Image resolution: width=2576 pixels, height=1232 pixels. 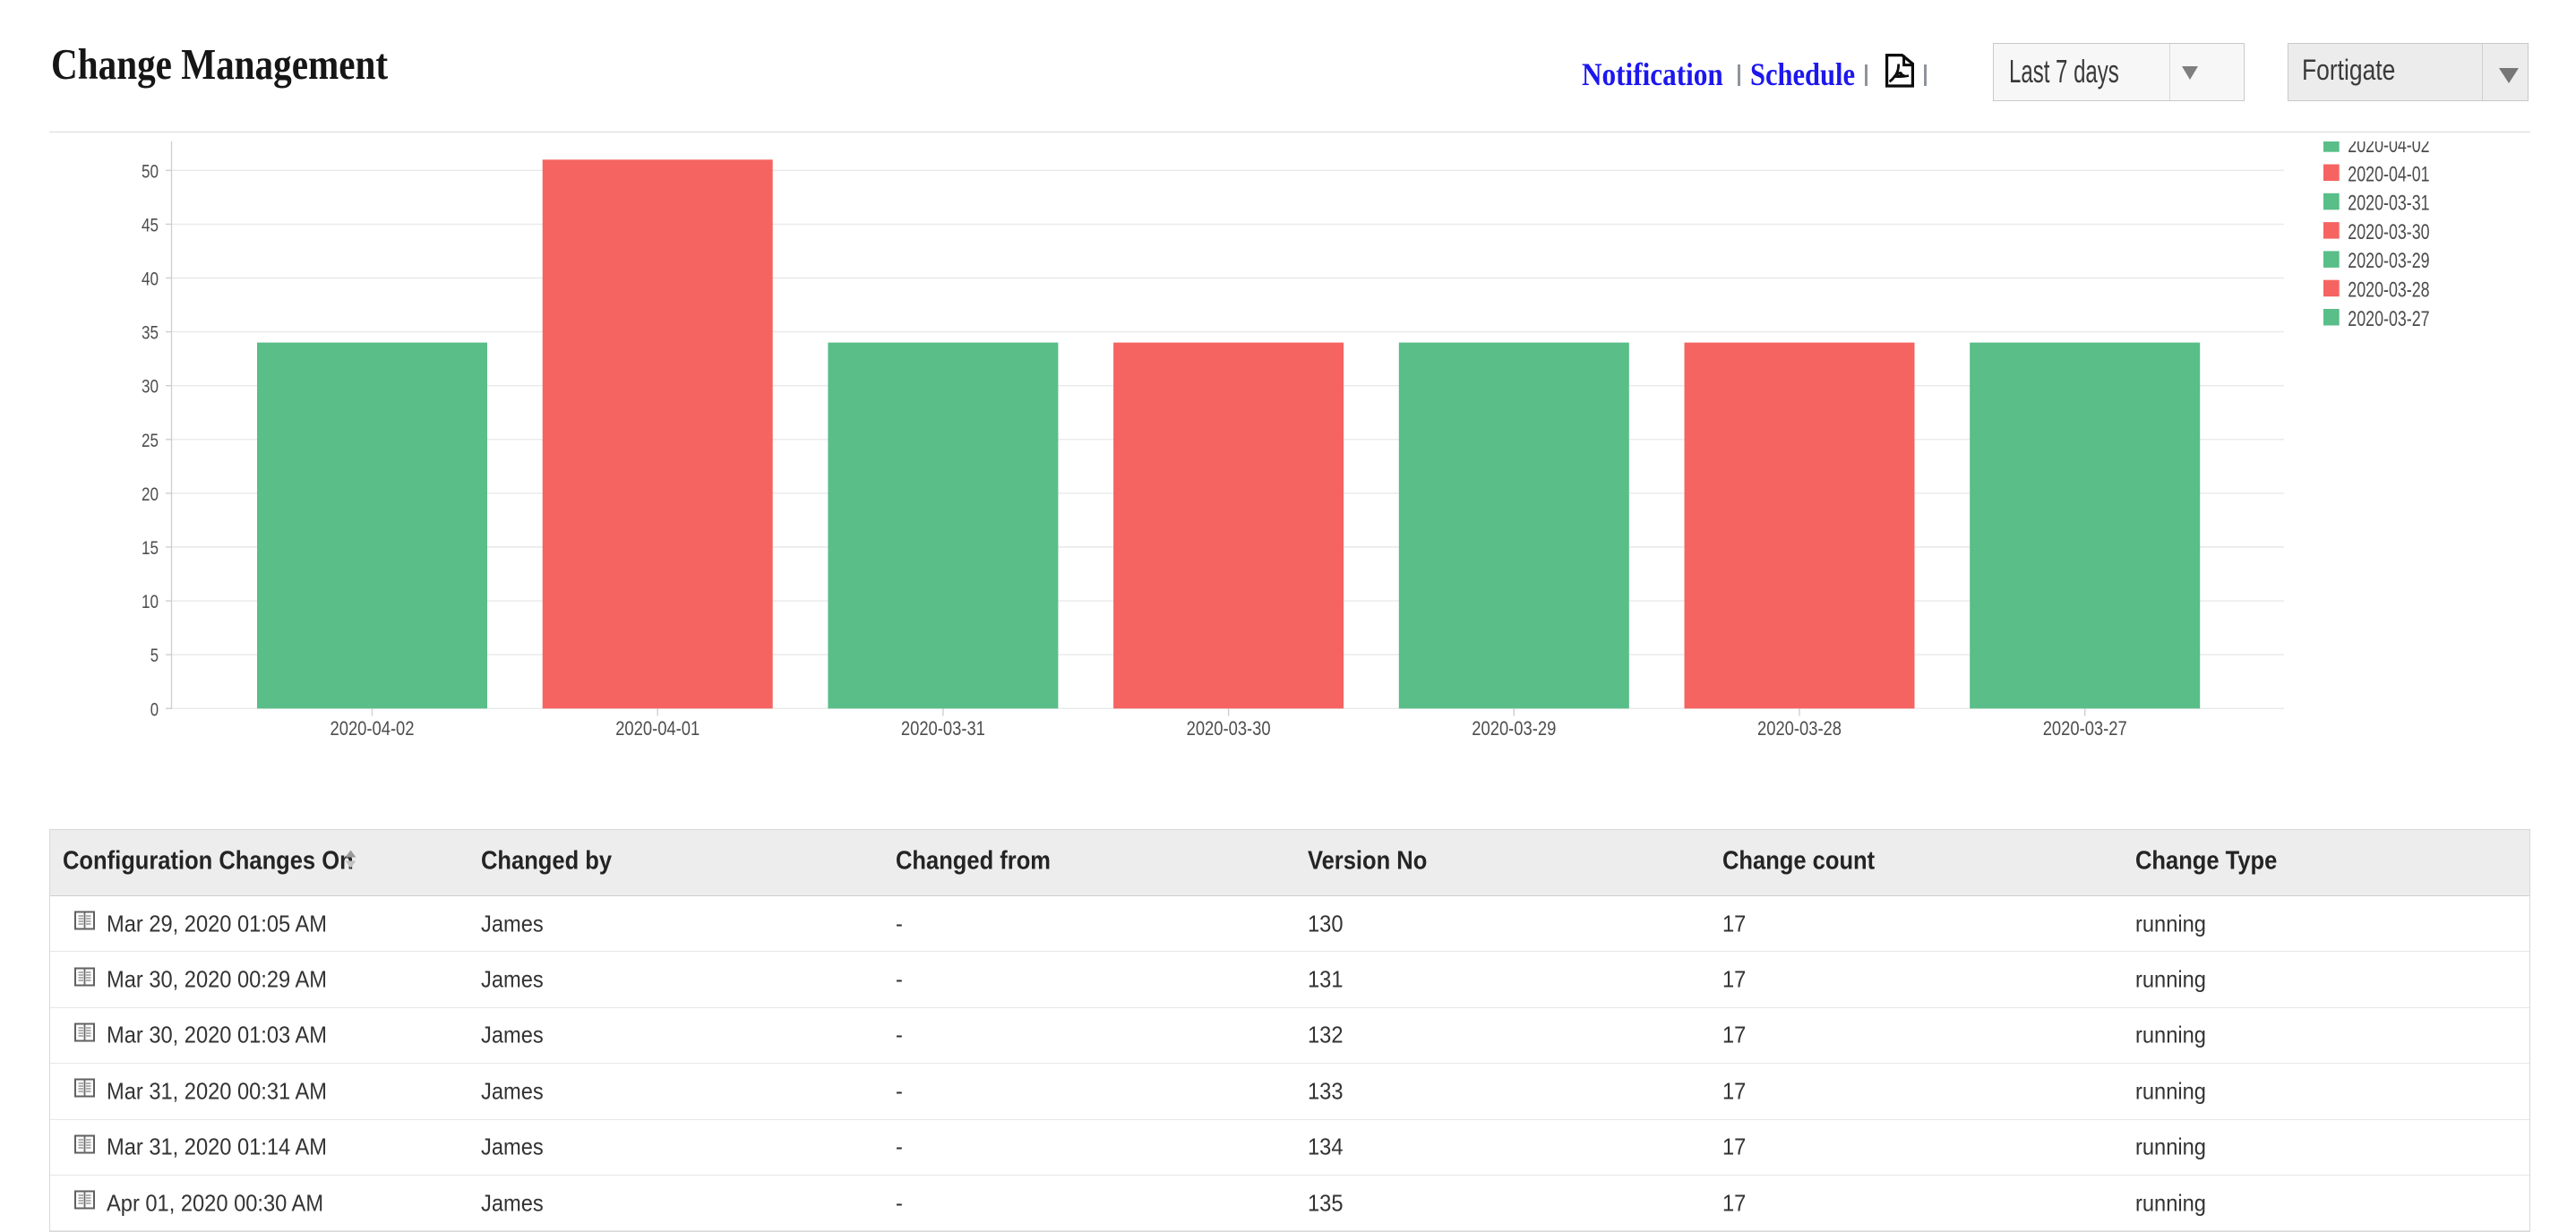 What do you see at coordinates (150, 280) in the screenshot?
I see `svg-text: 40` at bounding box center [150, 280].